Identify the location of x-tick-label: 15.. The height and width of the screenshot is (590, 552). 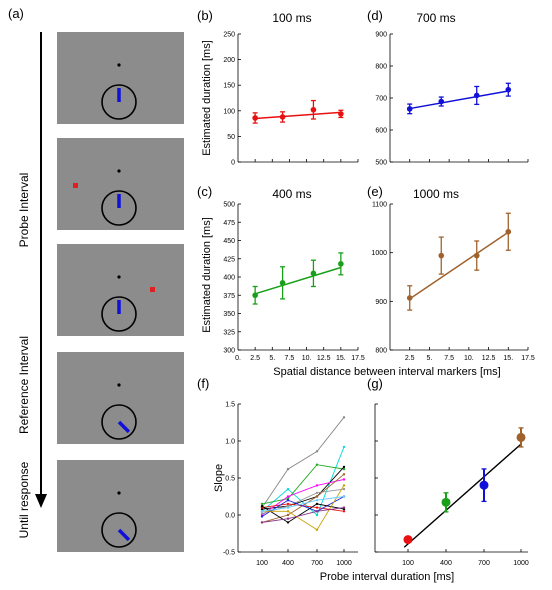
(341, 358).